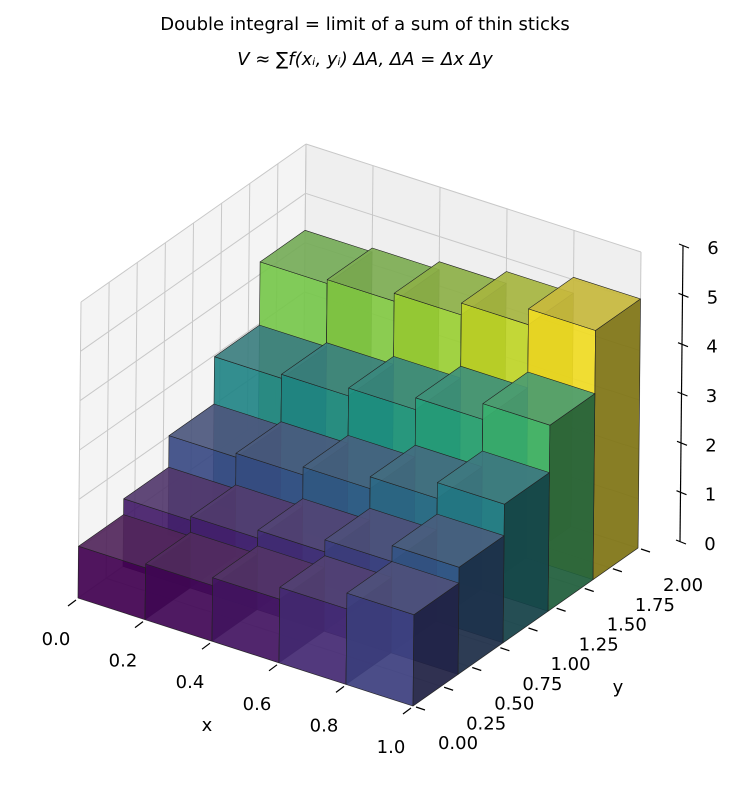 The width and height of the screenshot is (749, 794). I want to click on x-tick-label: 0.8, so click(324, 725).